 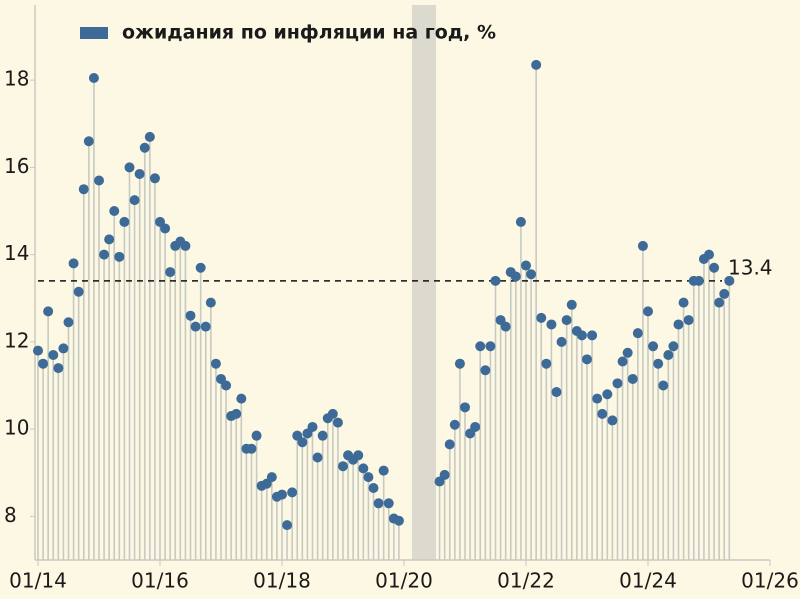 I want to click on x-tick-label: 01/14, so click(x=38, y=581).